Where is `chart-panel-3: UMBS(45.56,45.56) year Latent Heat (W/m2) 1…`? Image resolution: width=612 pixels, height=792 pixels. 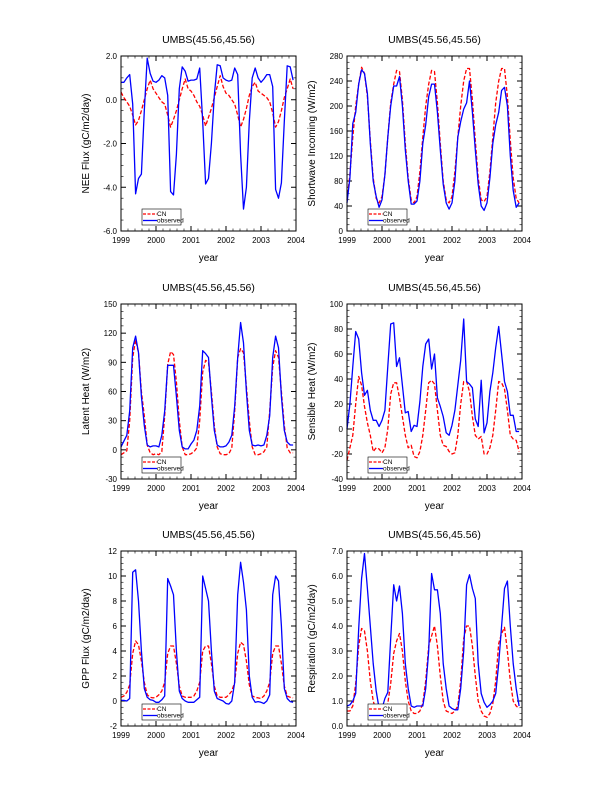 chart-panel-3: UMBS(45.56,45.56) year Latent Heat (W/m2) 1… is located at coordinates (193, 397).